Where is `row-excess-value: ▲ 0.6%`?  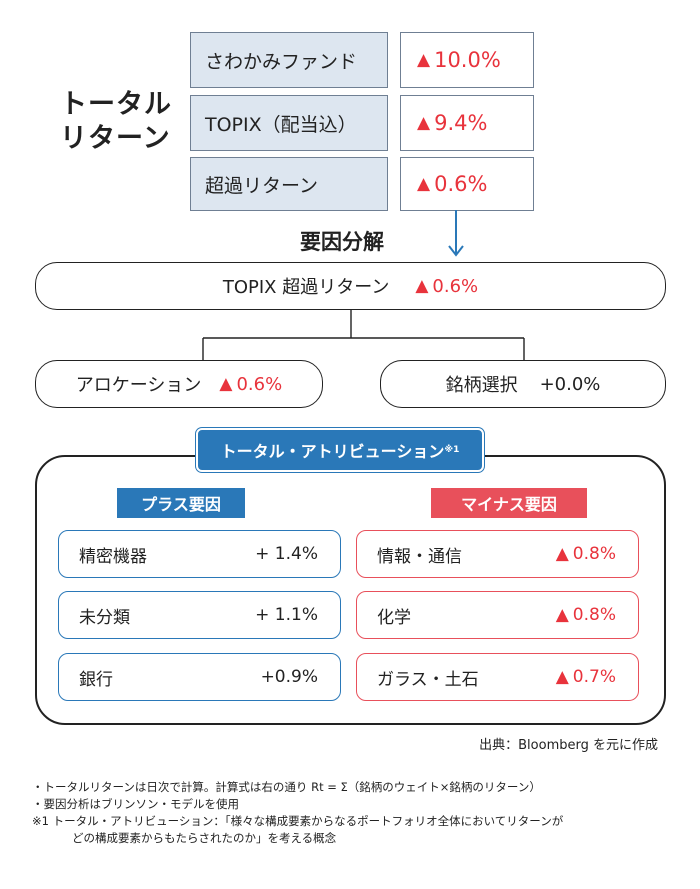
row-excess-value: ▲ 0.6% is located at coordinates (467, 184).